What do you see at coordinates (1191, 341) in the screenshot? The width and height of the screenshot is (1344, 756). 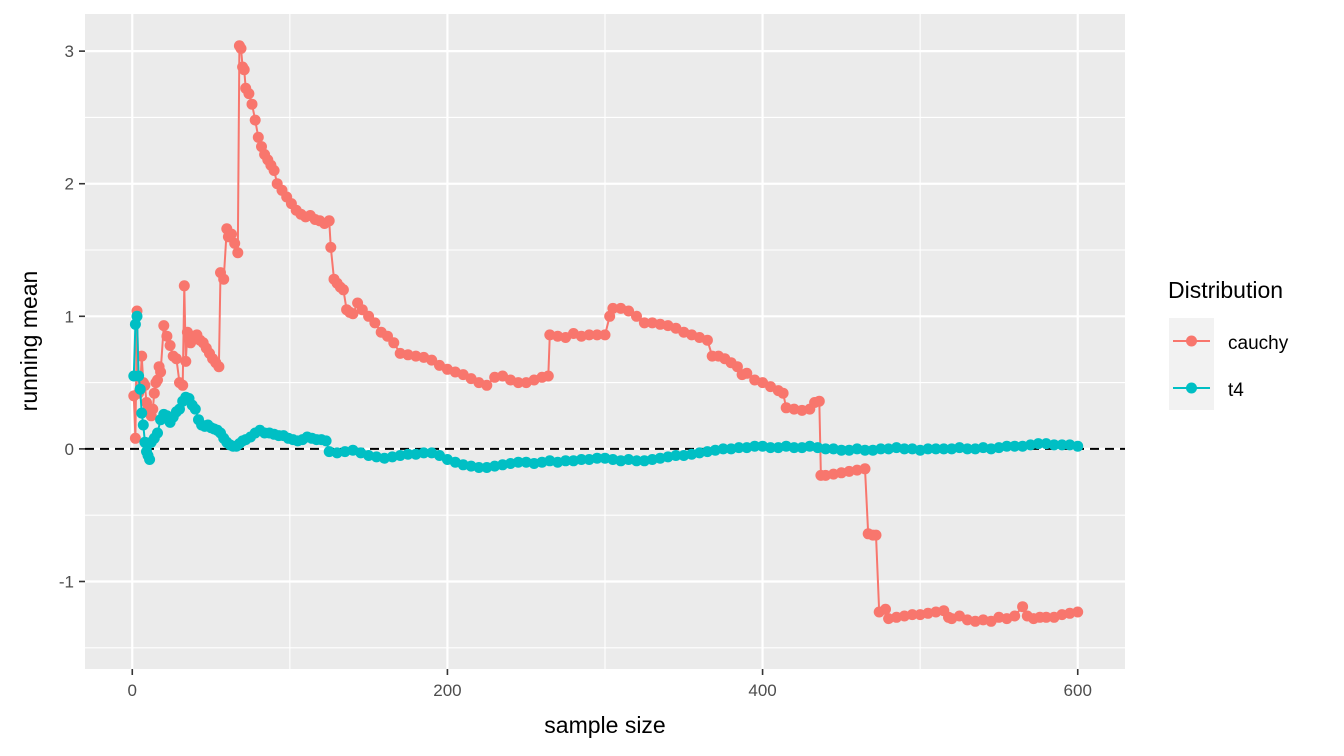 I see `legend-key-point-cauchy` at bounding box center [1191, 341].